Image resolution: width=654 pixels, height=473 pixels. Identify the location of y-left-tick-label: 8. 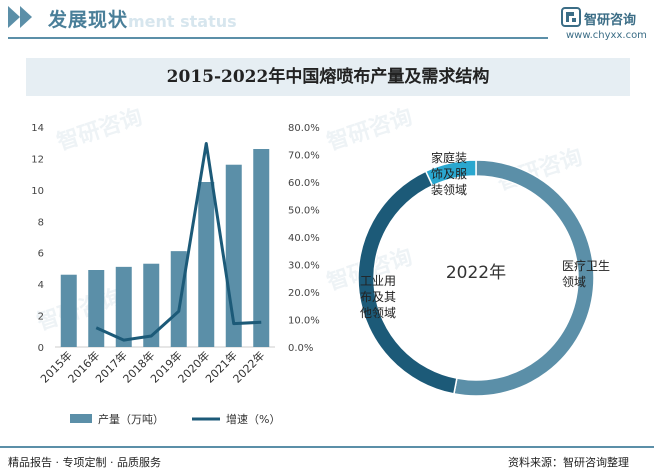
(41, 222).